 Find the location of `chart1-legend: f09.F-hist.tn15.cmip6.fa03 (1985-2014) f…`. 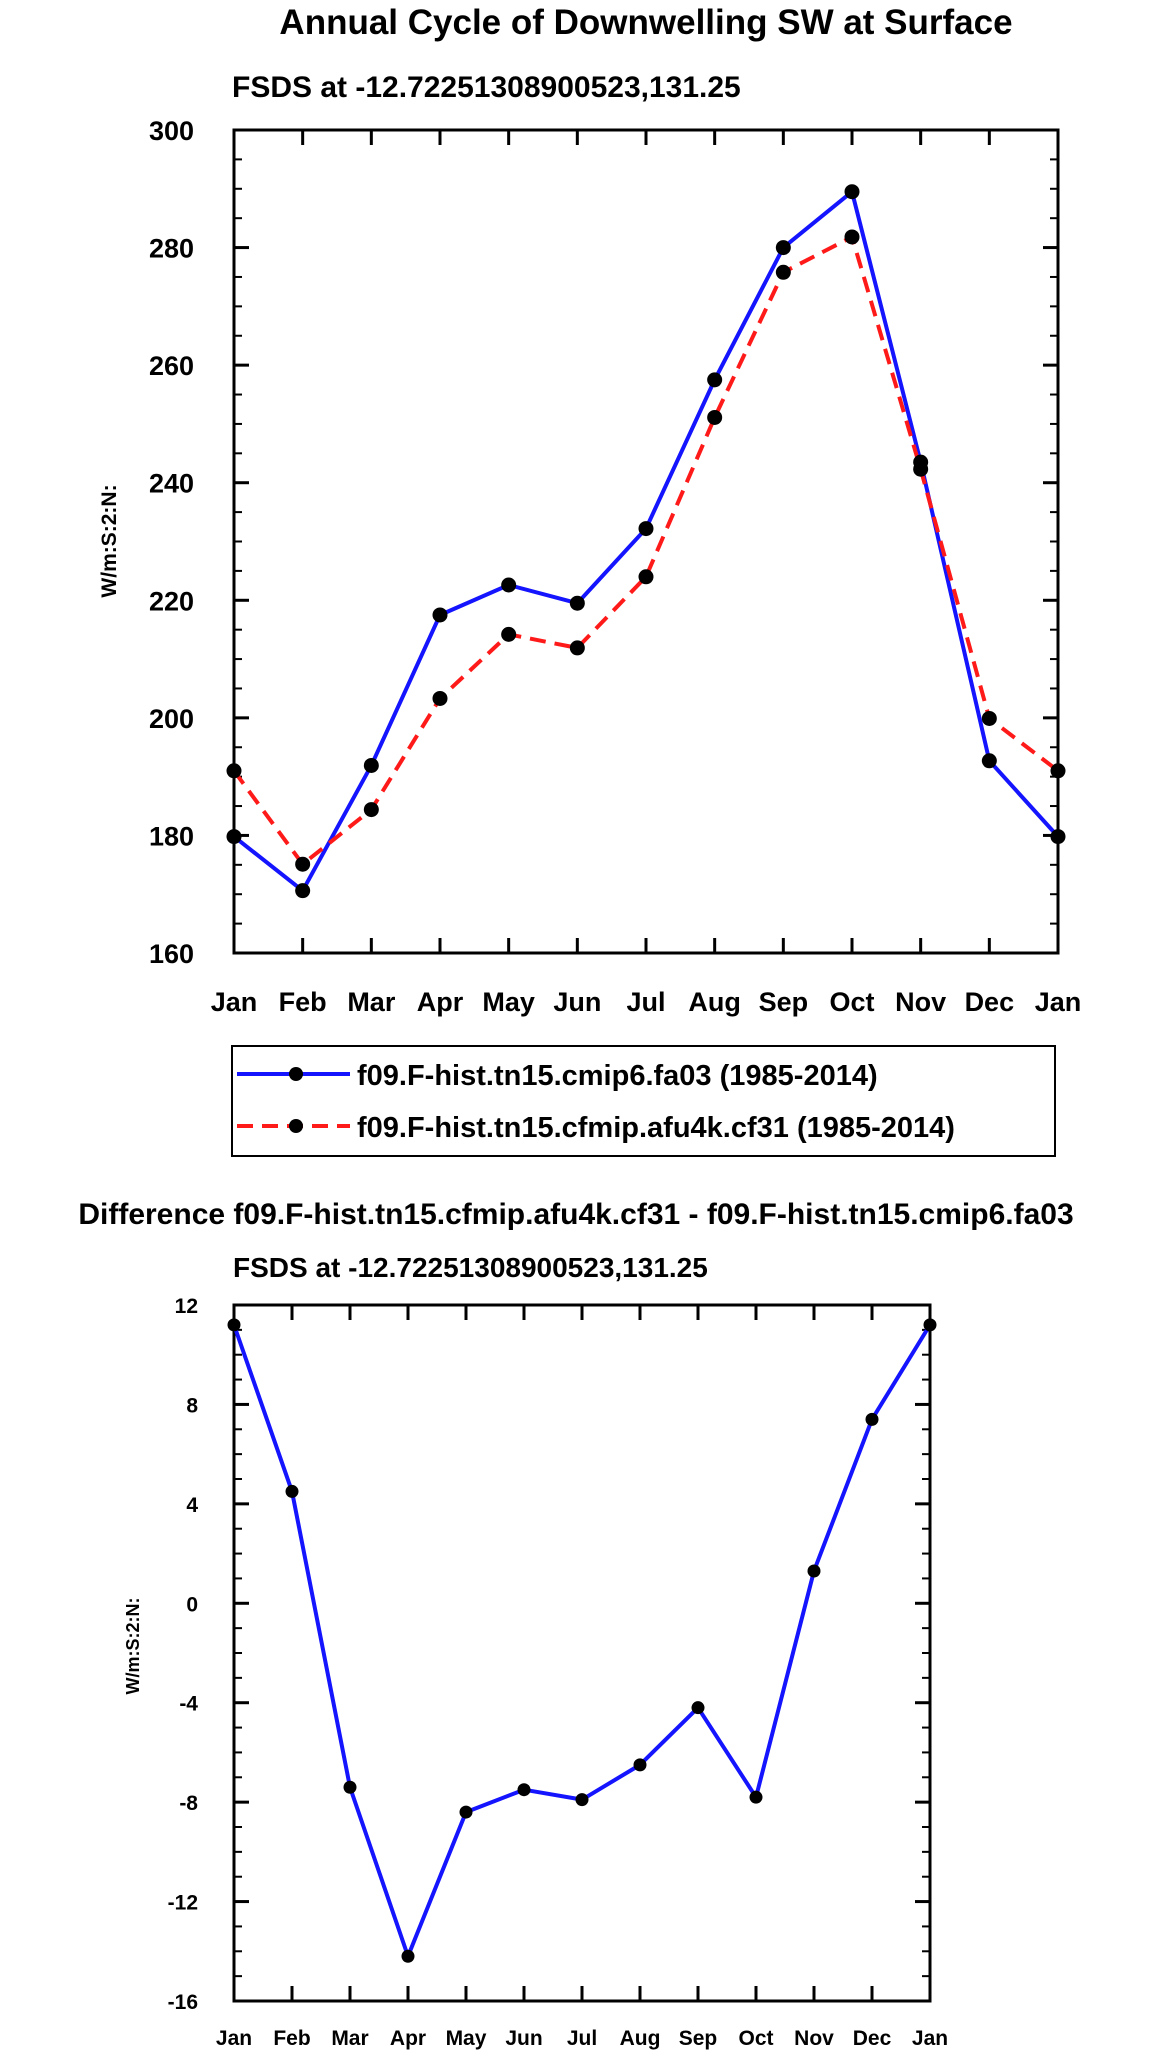

chart1-legend: f09.F-hist.tn15.cmip6.fa03 (1985-2014) f… is located at coordinates (643, 1101).